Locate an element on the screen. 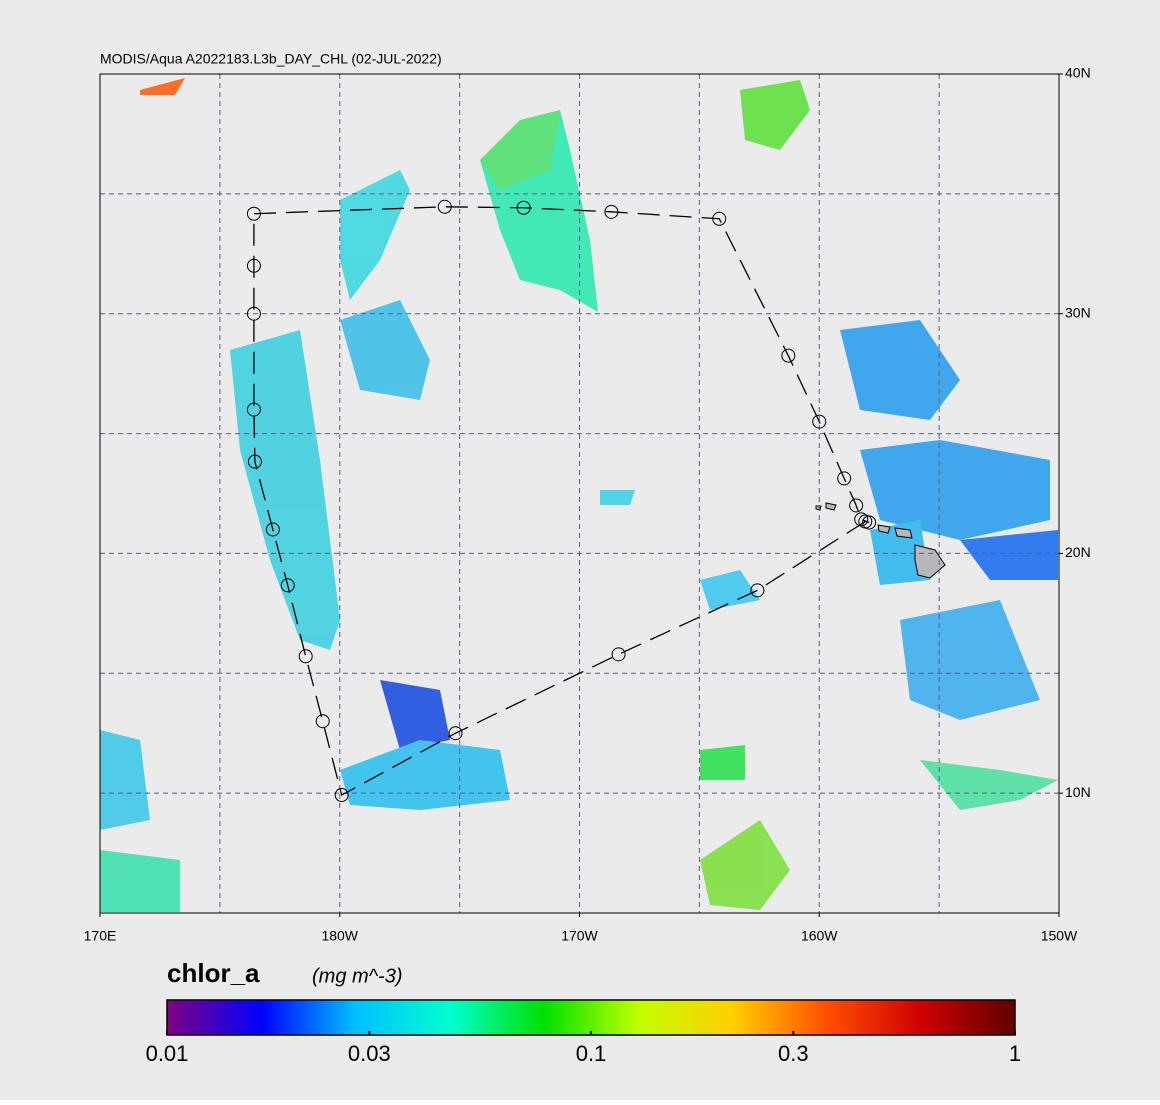 The height and width of the screenshot is (1105, 1160). lon-tick-label: 160W is located at coordinates (819, 936).